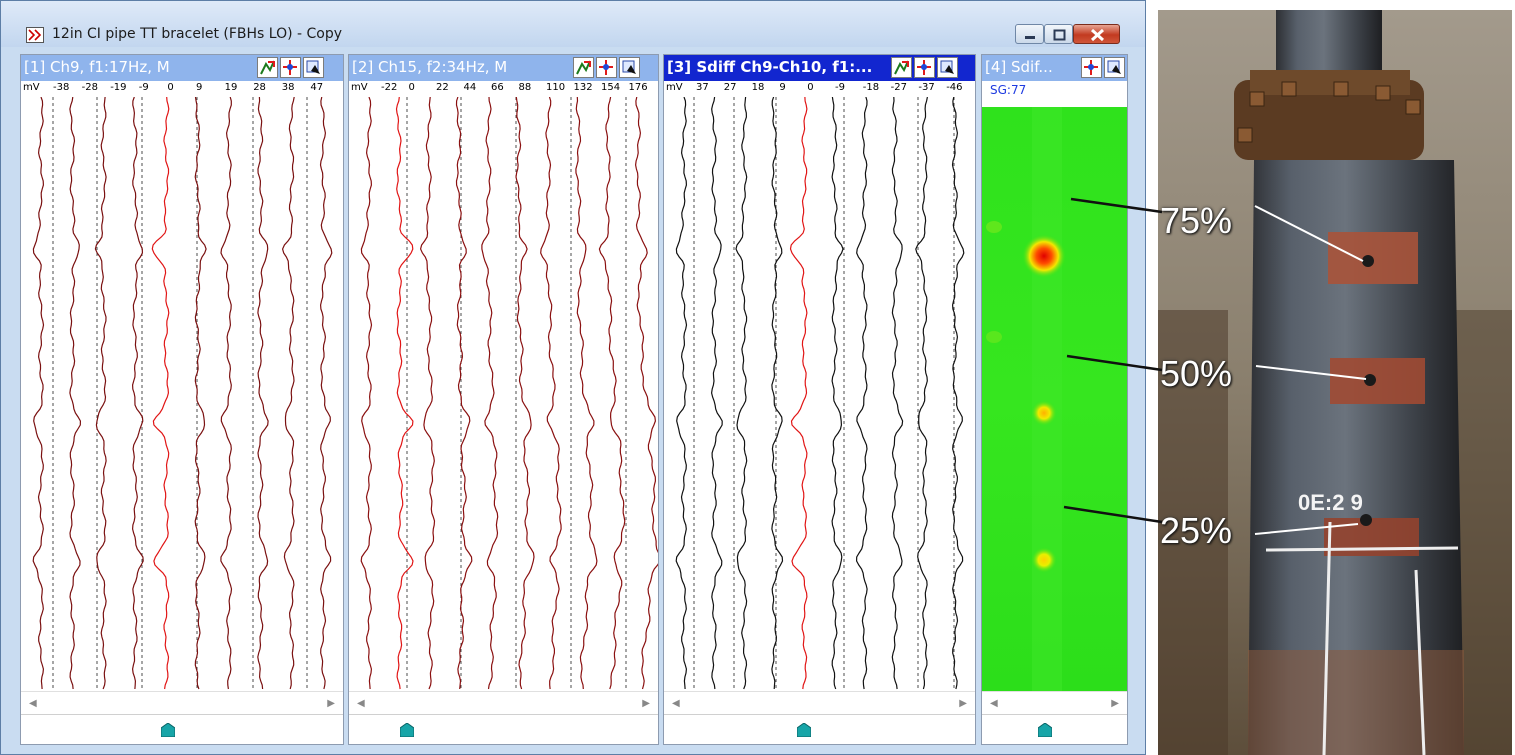  Describe the element at coordinates (583, 87) in the screenshot. I see `scale-tick-label: 132` at that location.